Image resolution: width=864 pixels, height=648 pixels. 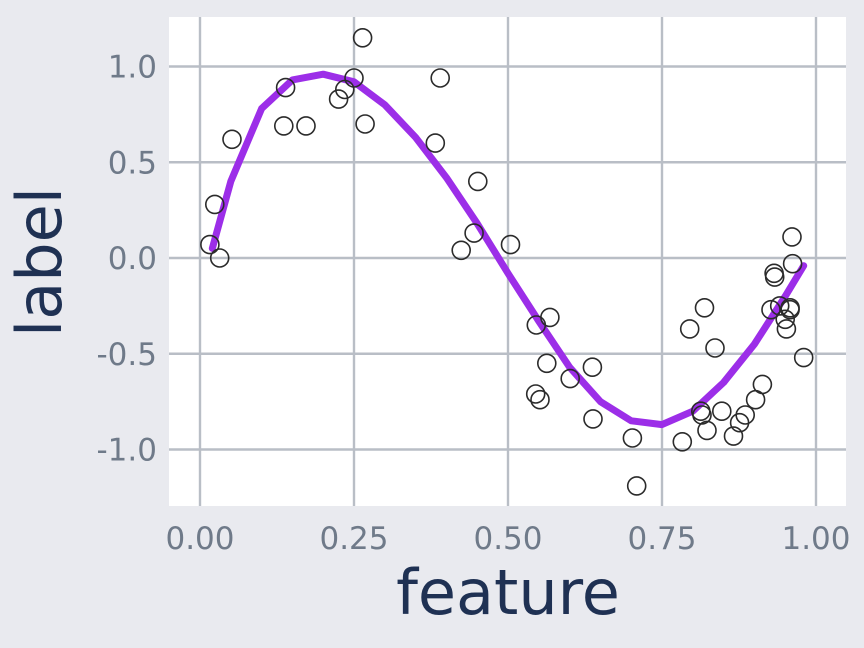 What do you see at coordinates (507, 539) in the screenshot?
I see `x-tick-label: 0.50` at bounding box center [507, 539].